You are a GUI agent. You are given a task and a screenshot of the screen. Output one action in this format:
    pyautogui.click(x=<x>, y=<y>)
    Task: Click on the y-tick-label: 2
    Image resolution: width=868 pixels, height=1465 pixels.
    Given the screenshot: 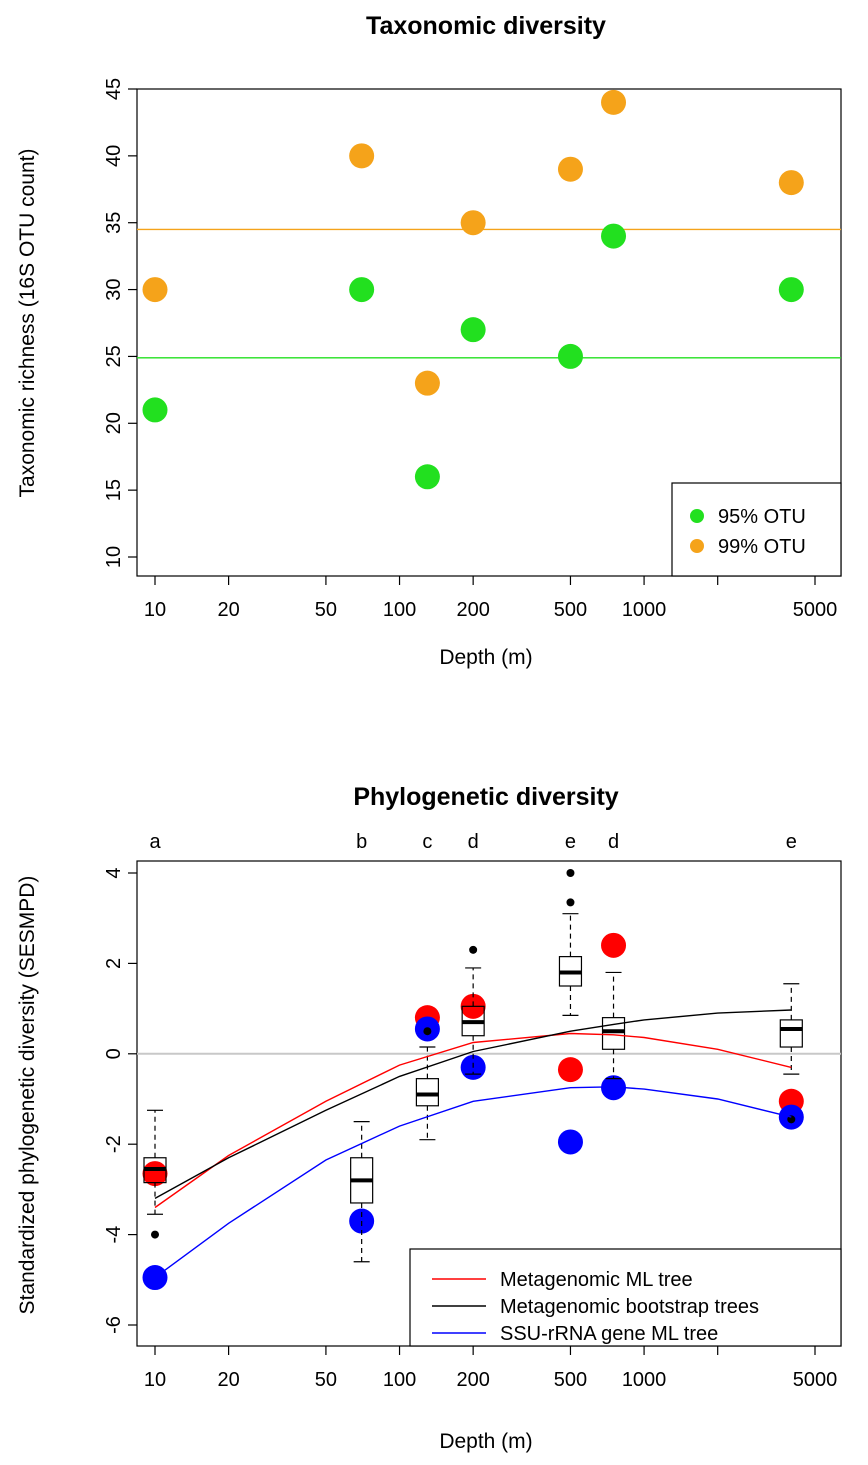 What is the action you would take?
    pyautogui.click(x=114, y=963)
    